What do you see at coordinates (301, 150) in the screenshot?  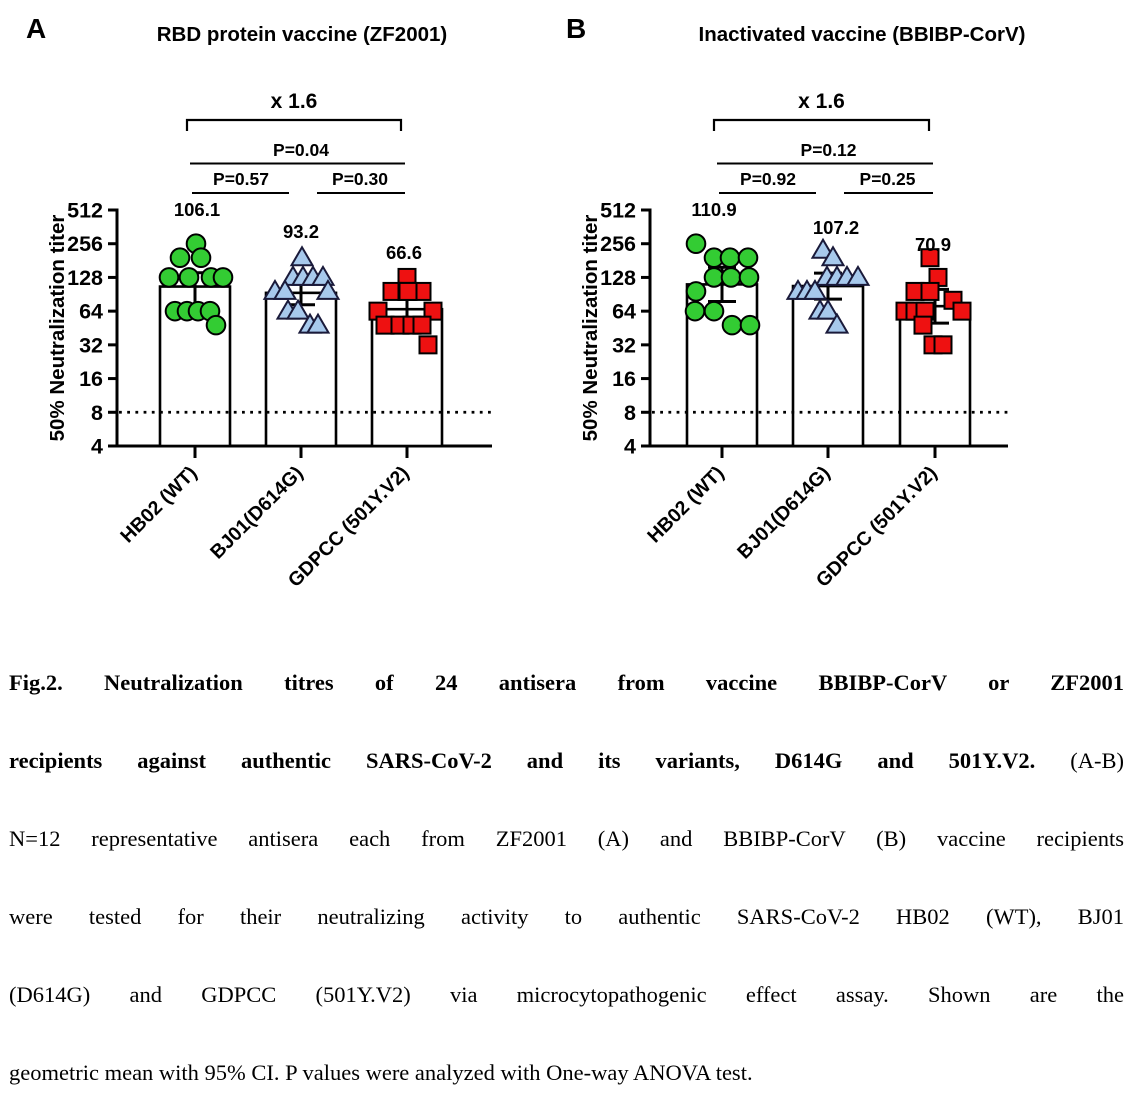 I see `p-value-overall: P=0.04` at bounding box center [301, 150].